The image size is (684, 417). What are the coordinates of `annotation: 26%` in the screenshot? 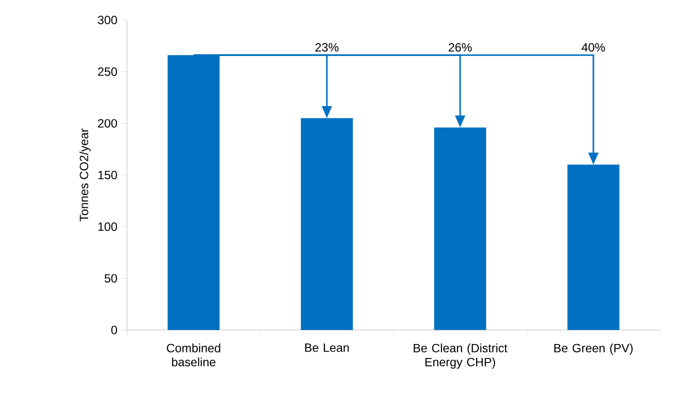 It's located at (460, 47).